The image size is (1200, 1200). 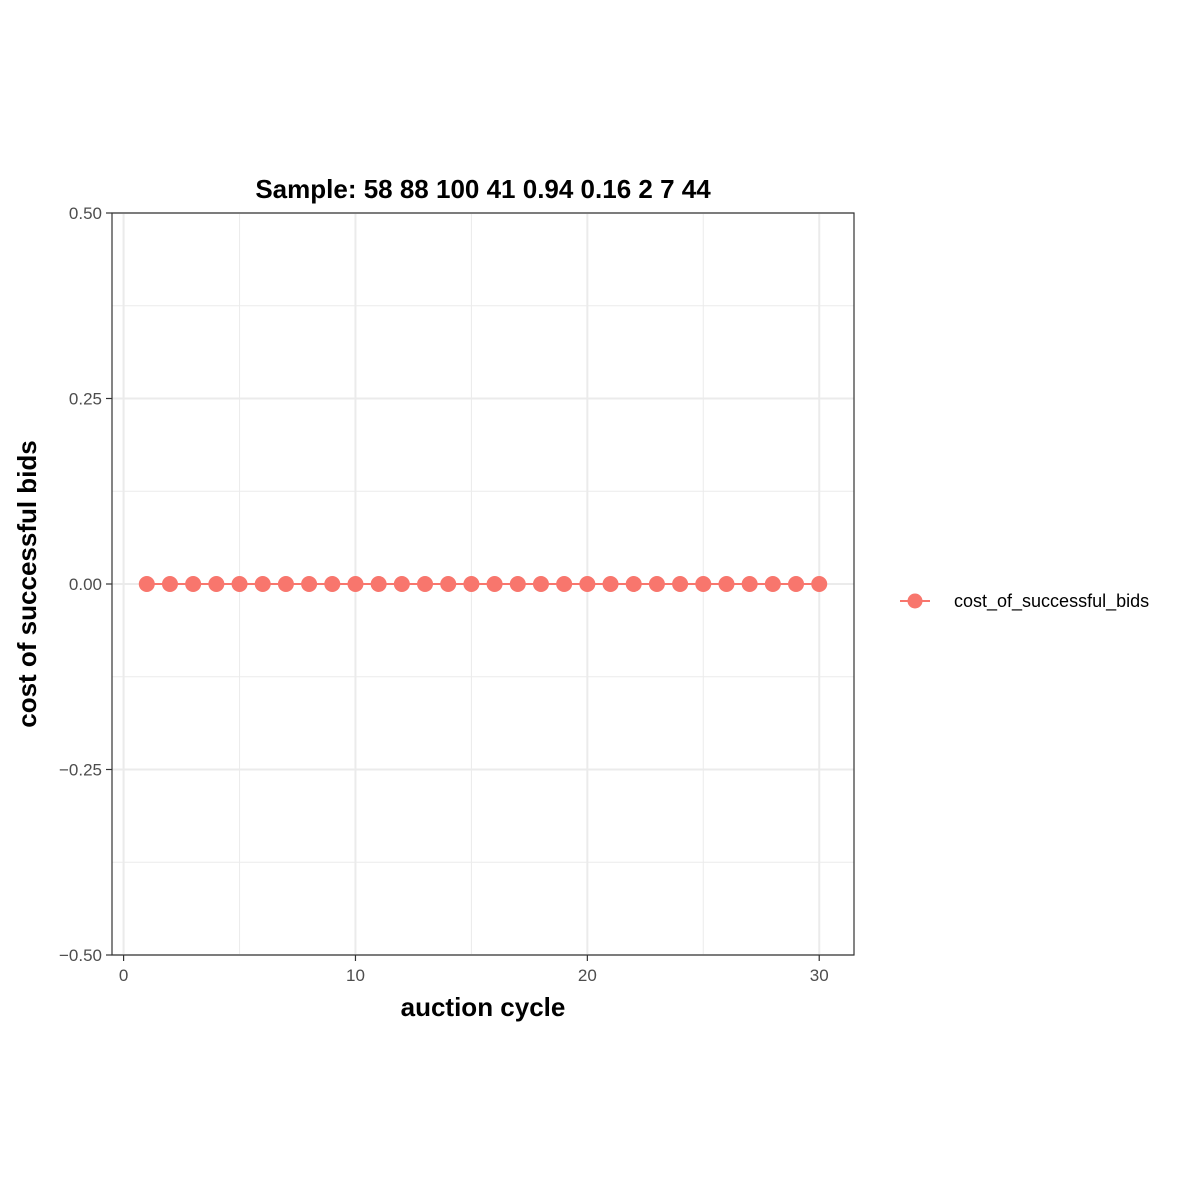 What do you see at coordinates (85, 584) in the screenshot?
I see `y-tick-label: 0.00` at bounding box center [85, 584].